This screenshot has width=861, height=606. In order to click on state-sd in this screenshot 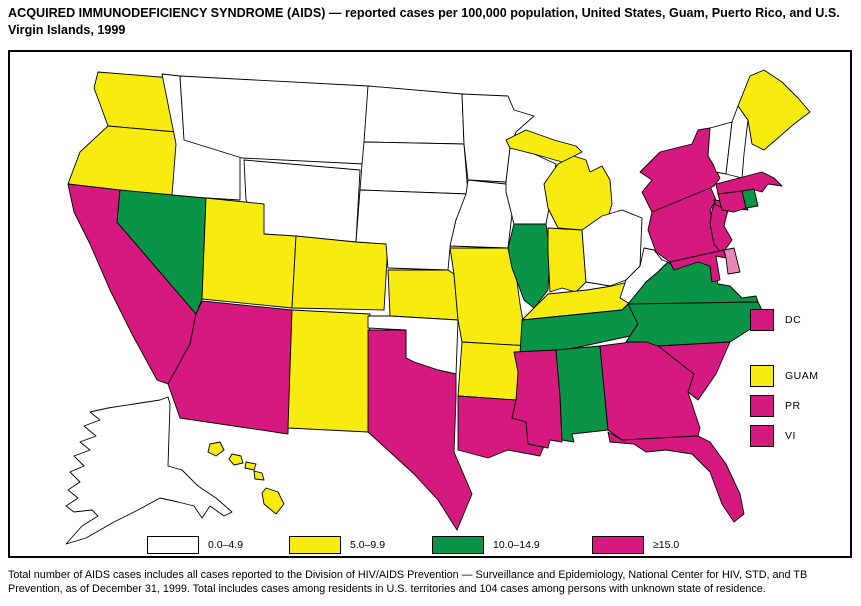, I will do `click(414, 168)`.